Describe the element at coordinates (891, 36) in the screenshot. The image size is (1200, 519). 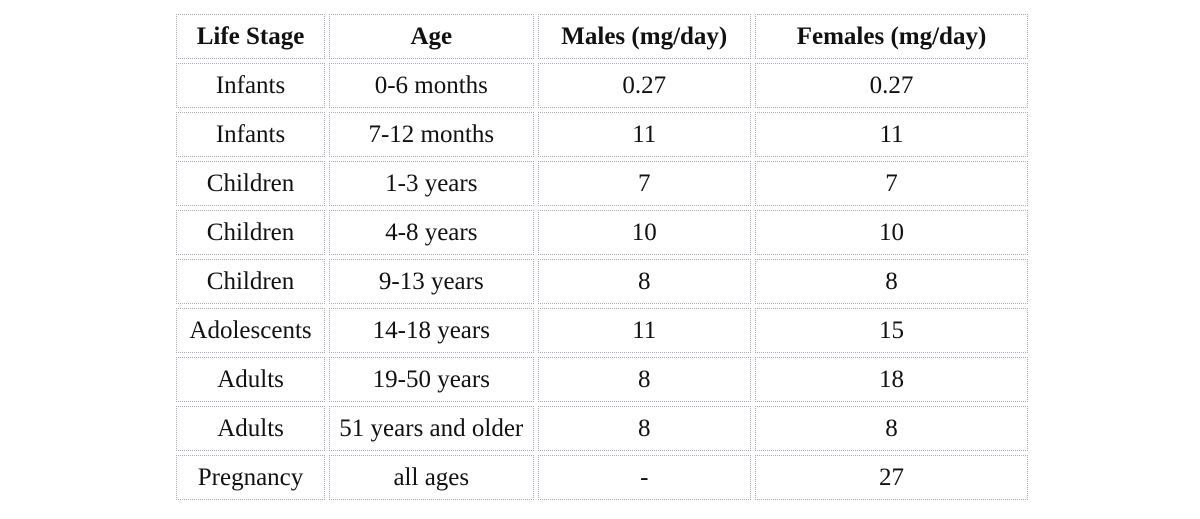
I see `header-females: Females (mg/day)` at that location.